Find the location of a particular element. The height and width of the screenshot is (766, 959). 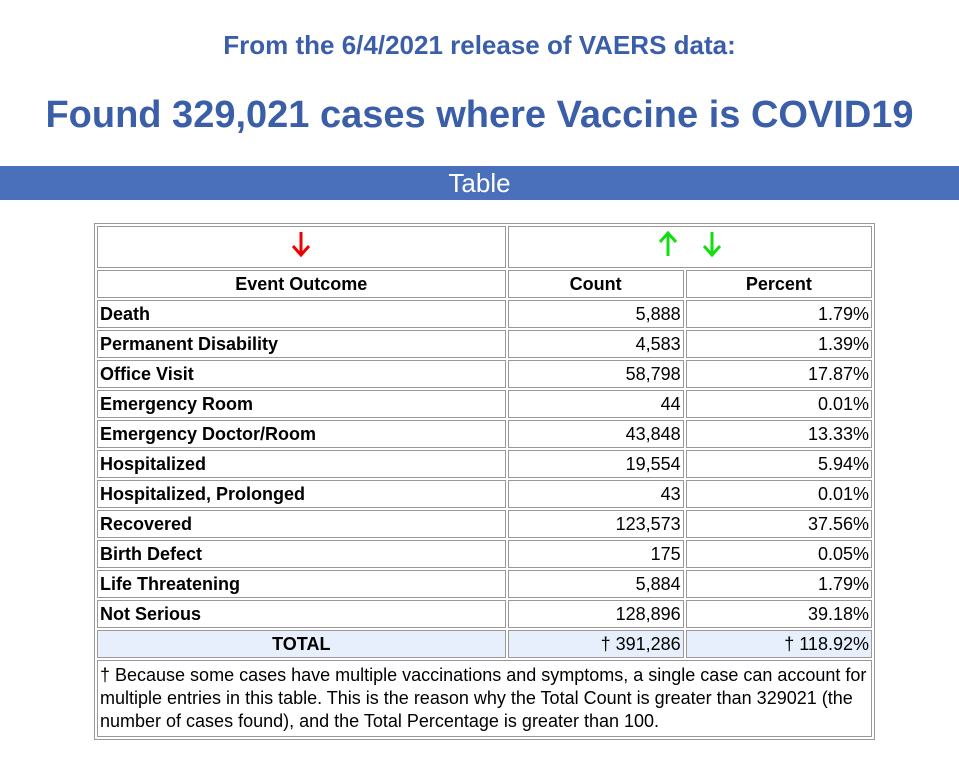

data-row: Recovered 123,573 37.56% is located at coordinates (484, 524).